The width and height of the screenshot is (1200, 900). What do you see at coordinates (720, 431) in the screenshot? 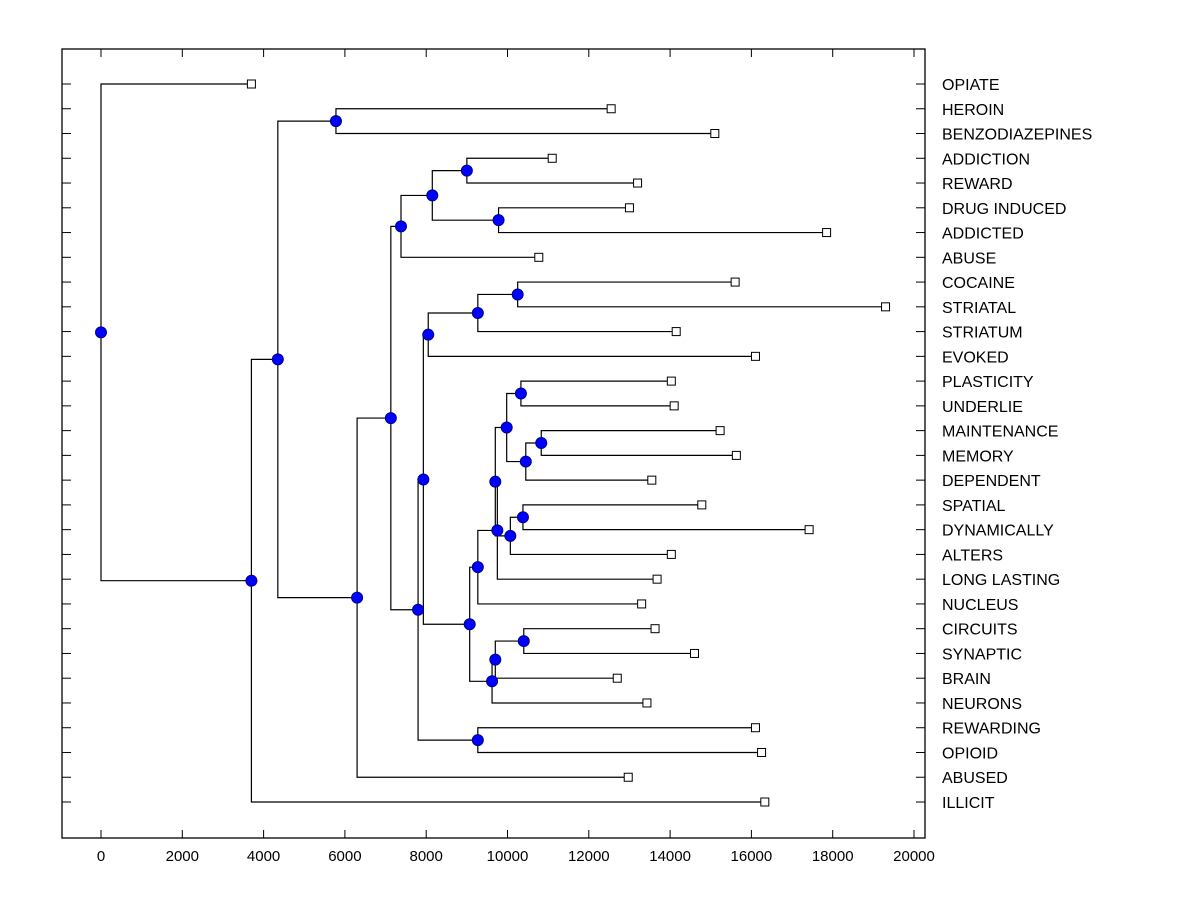
I see `leaf-marker-maintenance` at bounding box center [720, 431].